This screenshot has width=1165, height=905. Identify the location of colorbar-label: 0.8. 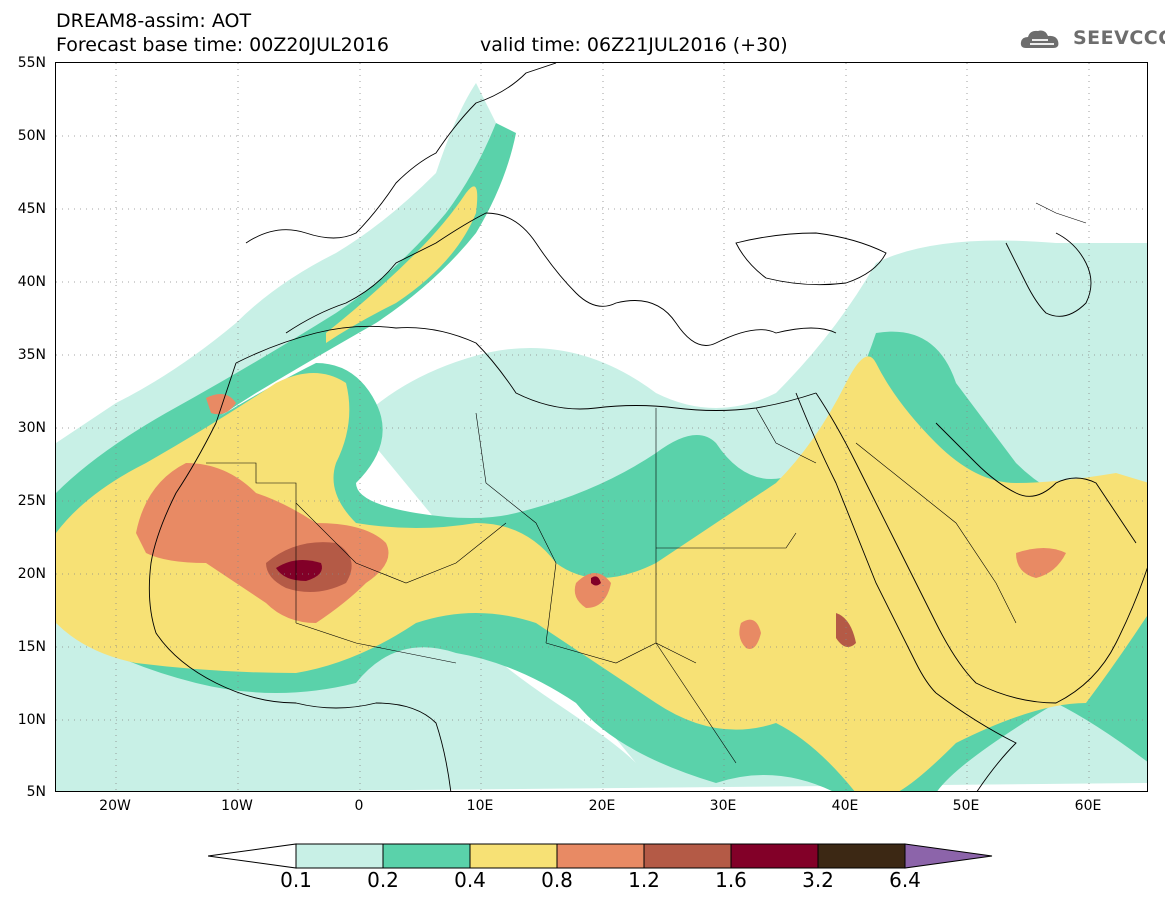
(557, 880).